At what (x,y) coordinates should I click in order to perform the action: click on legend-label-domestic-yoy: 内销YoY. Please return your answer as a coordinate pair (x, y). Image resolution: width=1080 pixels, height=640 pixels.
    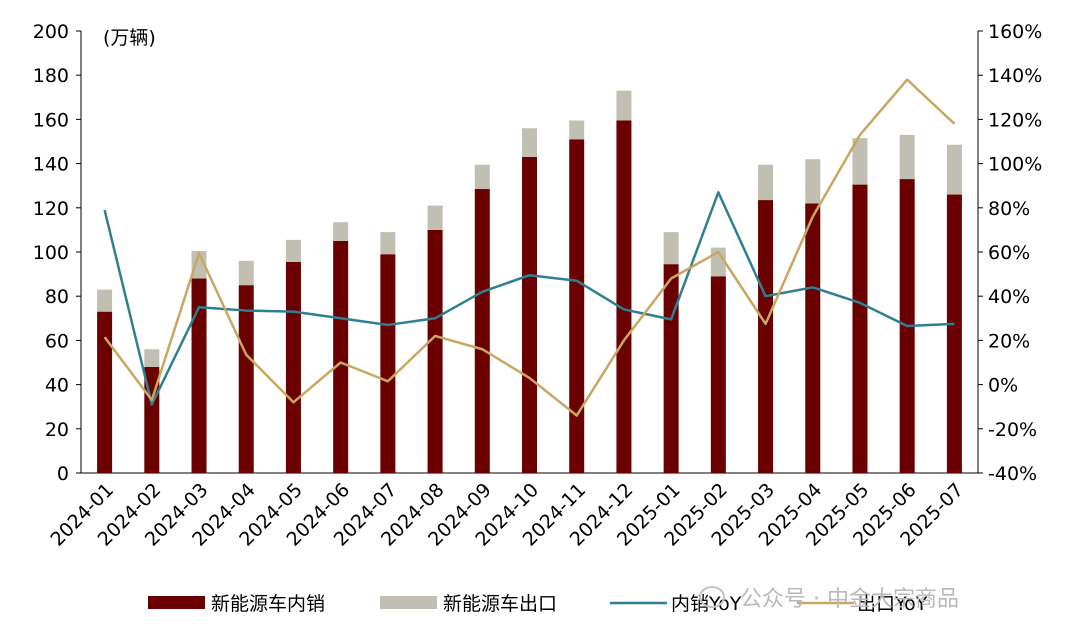
    Looking at the image, I should click on (706, 604).